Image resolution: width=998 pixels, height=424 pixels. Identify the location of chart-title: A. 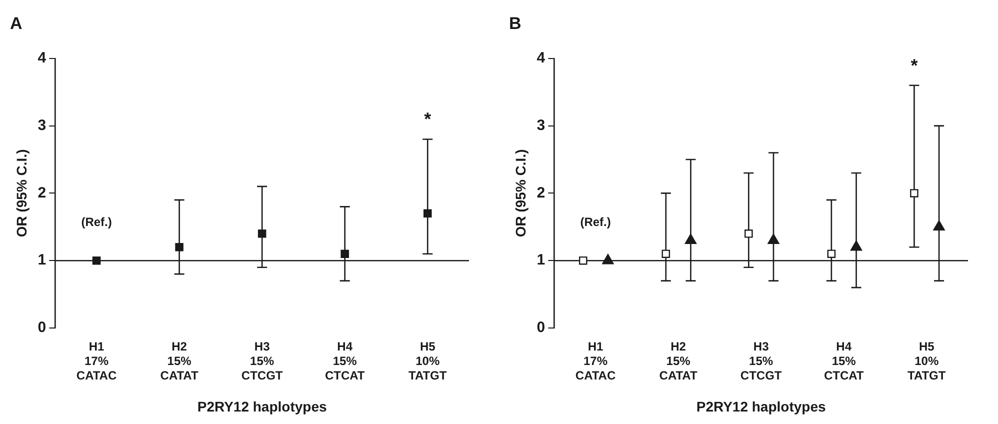
(16, 23).